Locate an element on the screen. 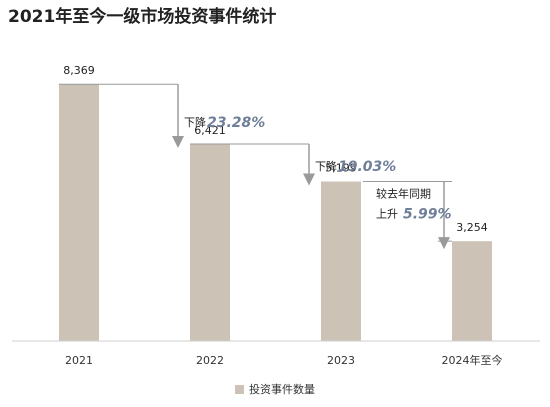  annotation-prefix: 上升 is located at coordinates (387, 213).